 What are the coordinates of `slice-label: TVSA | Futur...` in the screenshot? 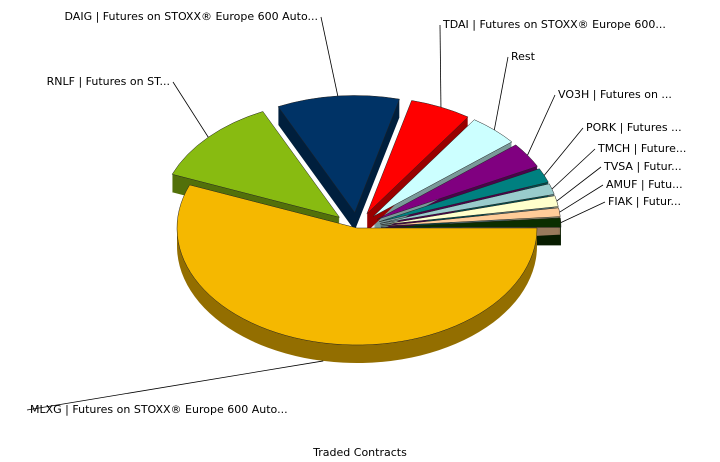 It's located at (642, 166).